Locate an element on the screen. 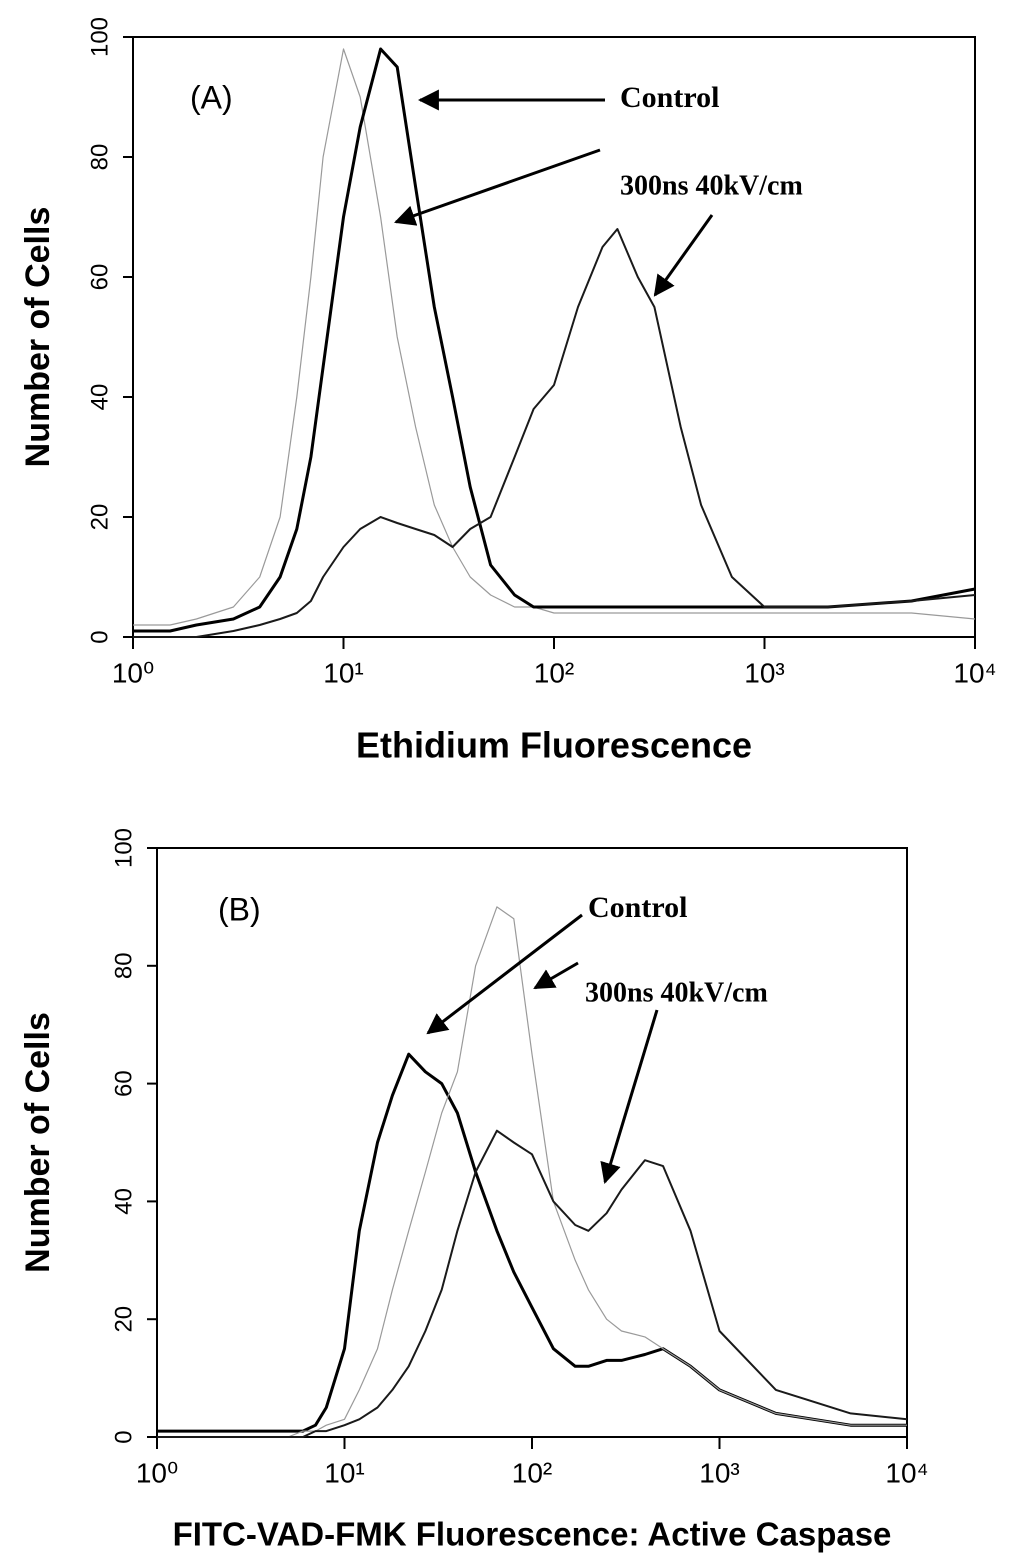  histogram-line is located at coordinates (532, 1283).